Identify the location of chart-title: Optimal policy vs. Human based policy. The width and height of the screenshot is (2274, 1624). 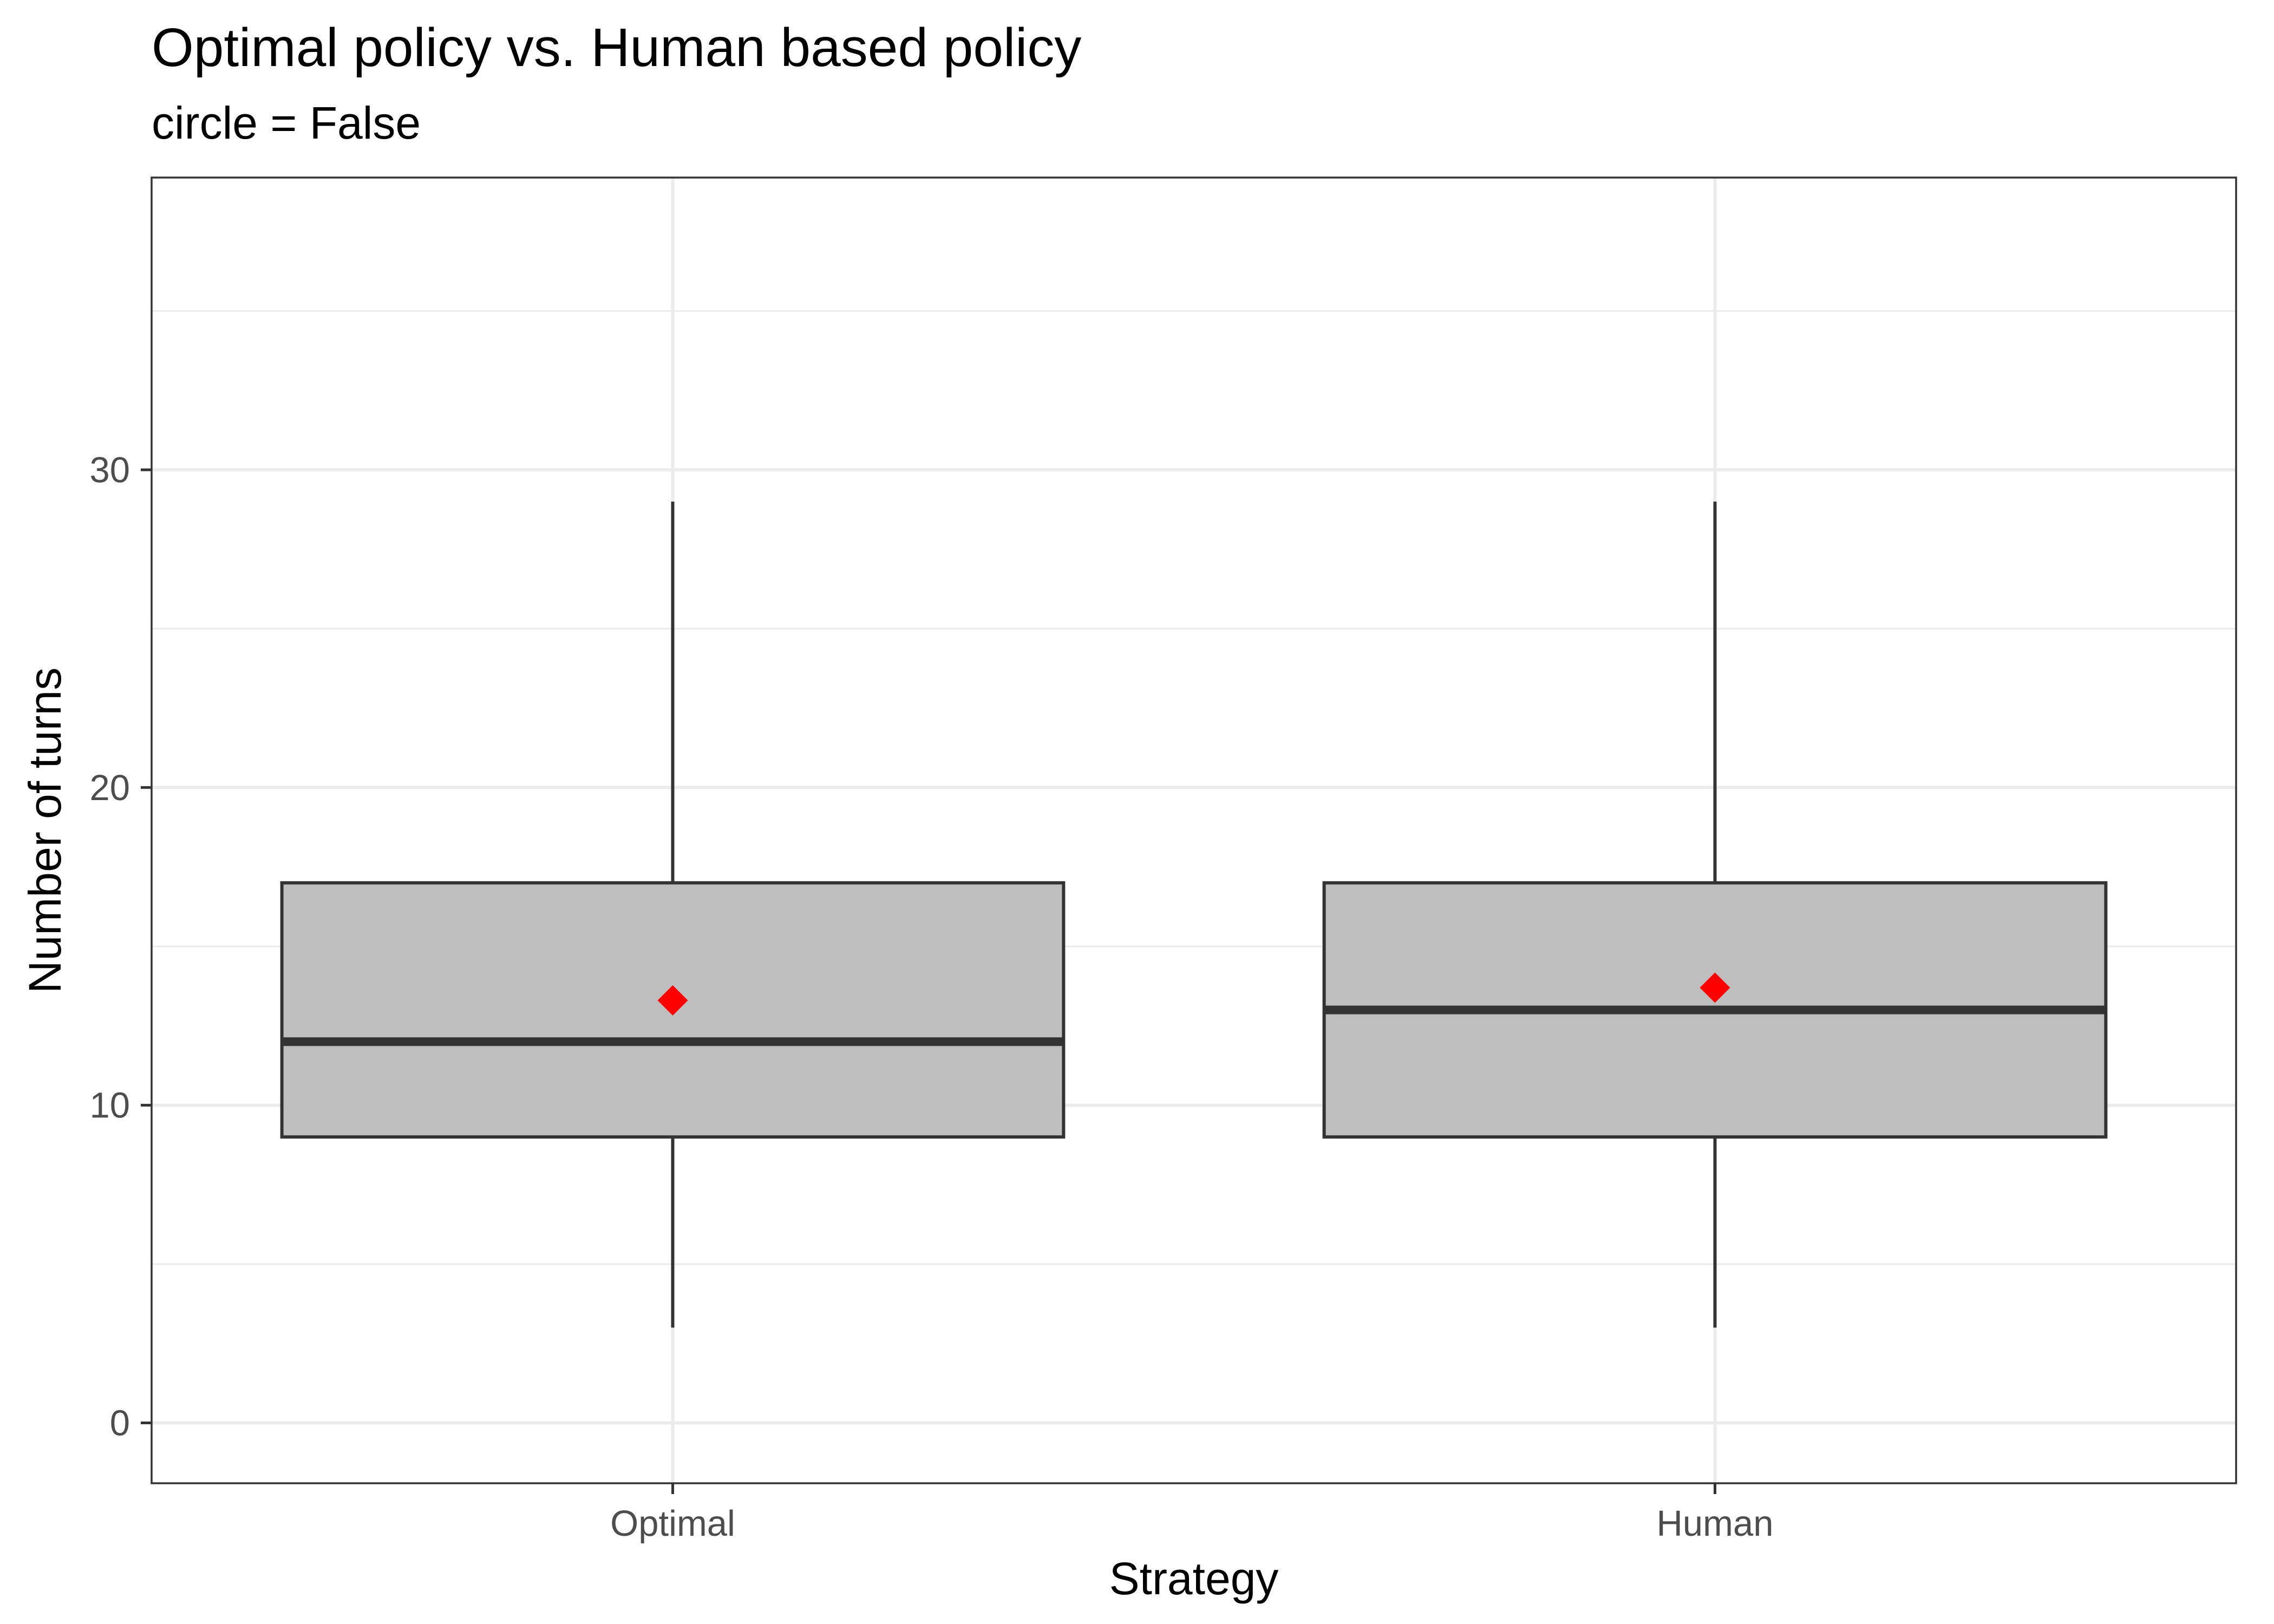
(617, 47).